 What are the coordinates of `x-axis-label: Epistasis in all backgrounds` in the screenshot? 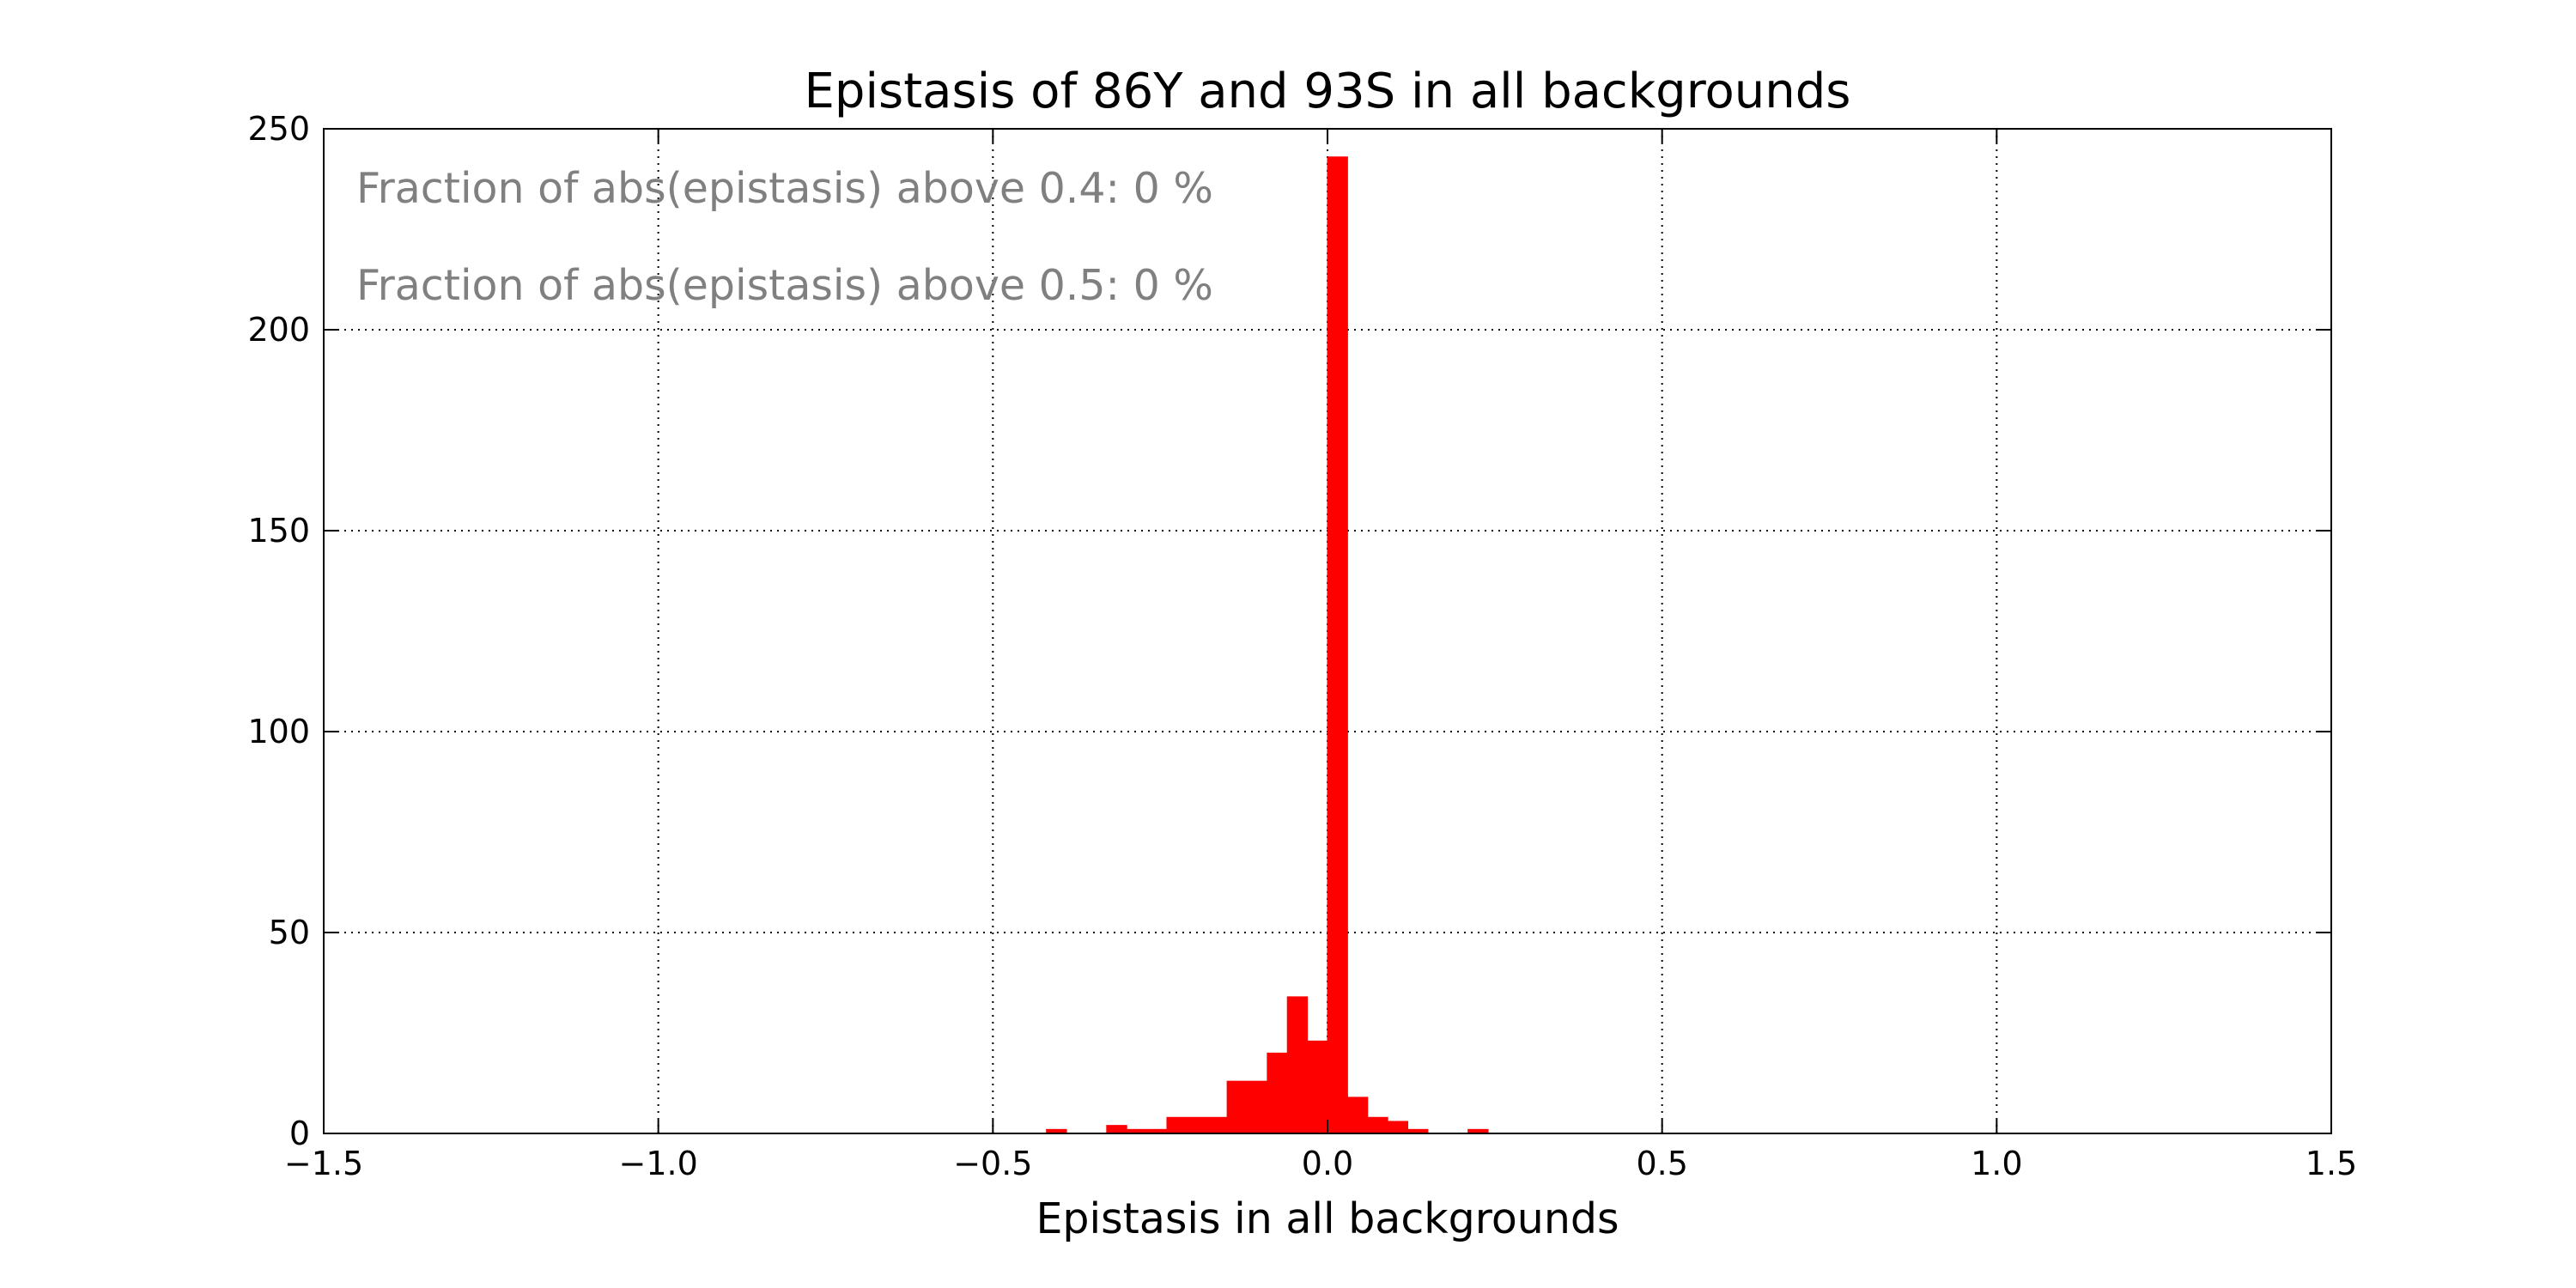 It's located at (1327, 1218).